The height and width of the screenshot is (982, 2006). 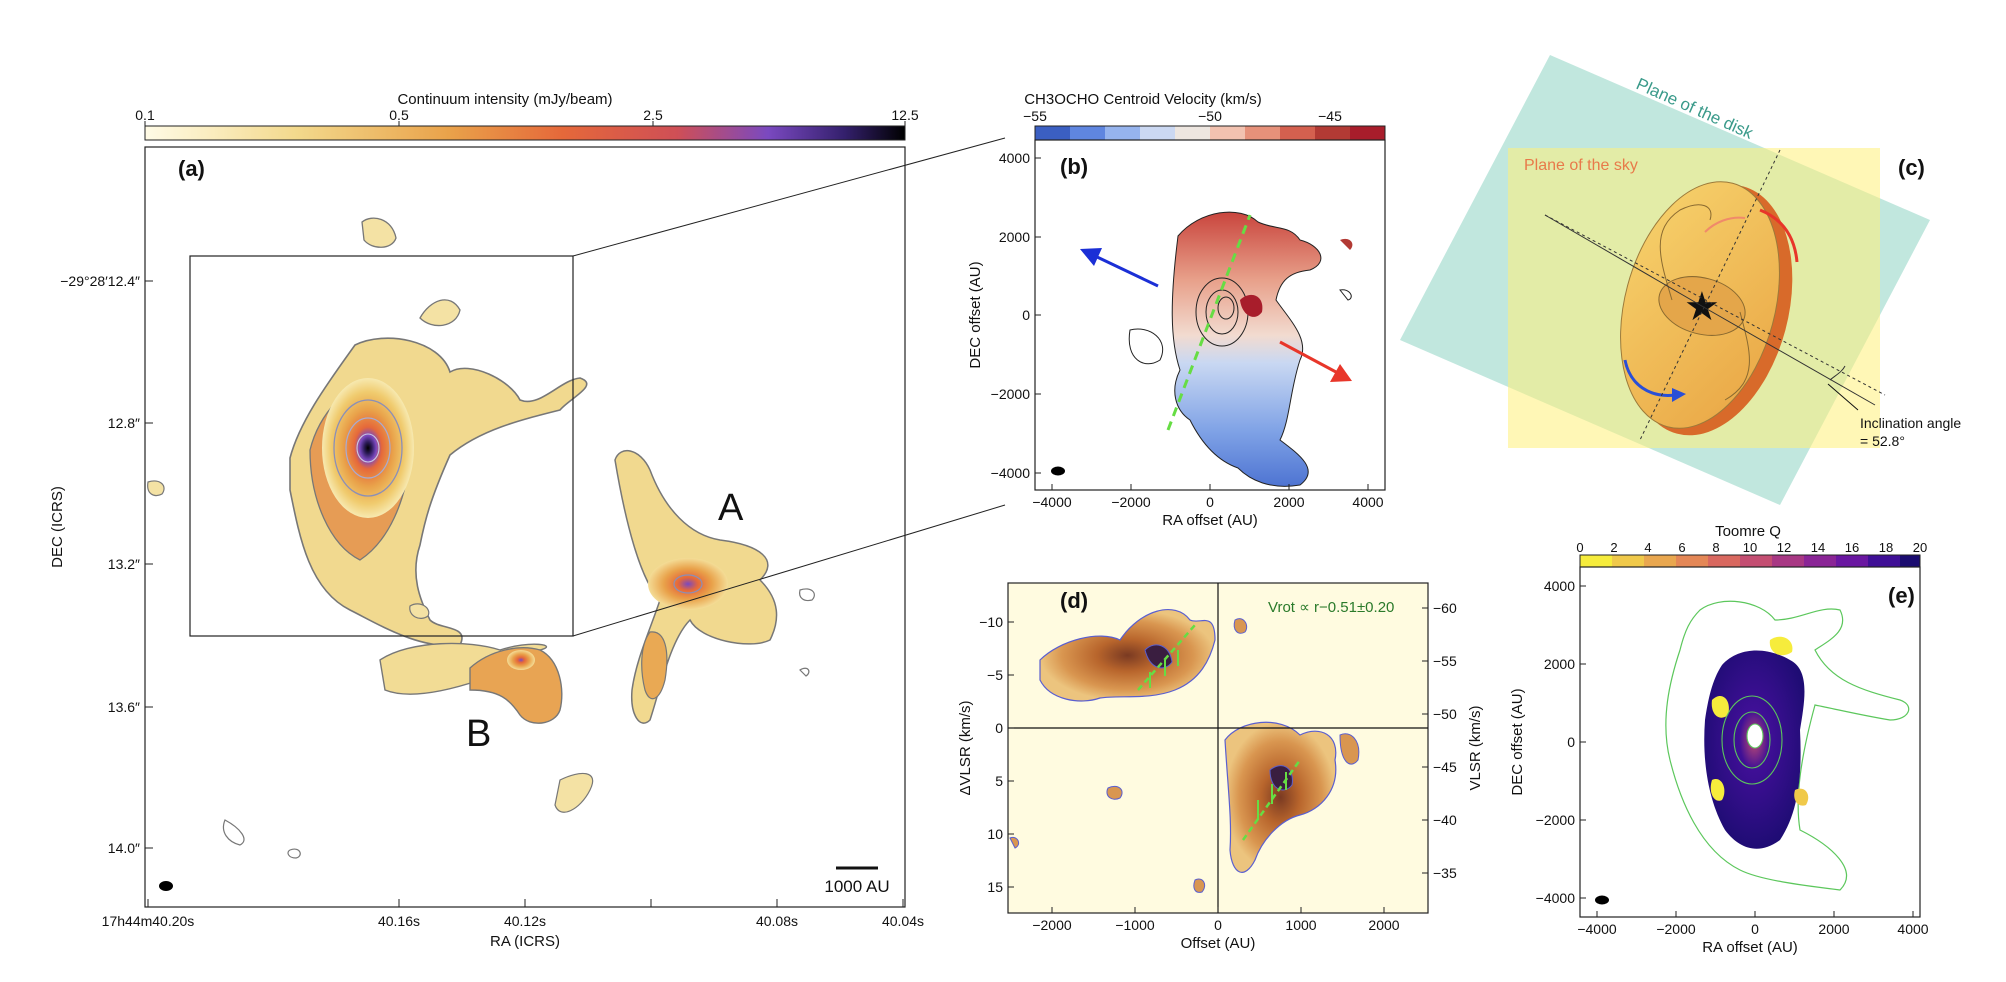 I want to click on pv-diagram, so click(x=1218, y=748).